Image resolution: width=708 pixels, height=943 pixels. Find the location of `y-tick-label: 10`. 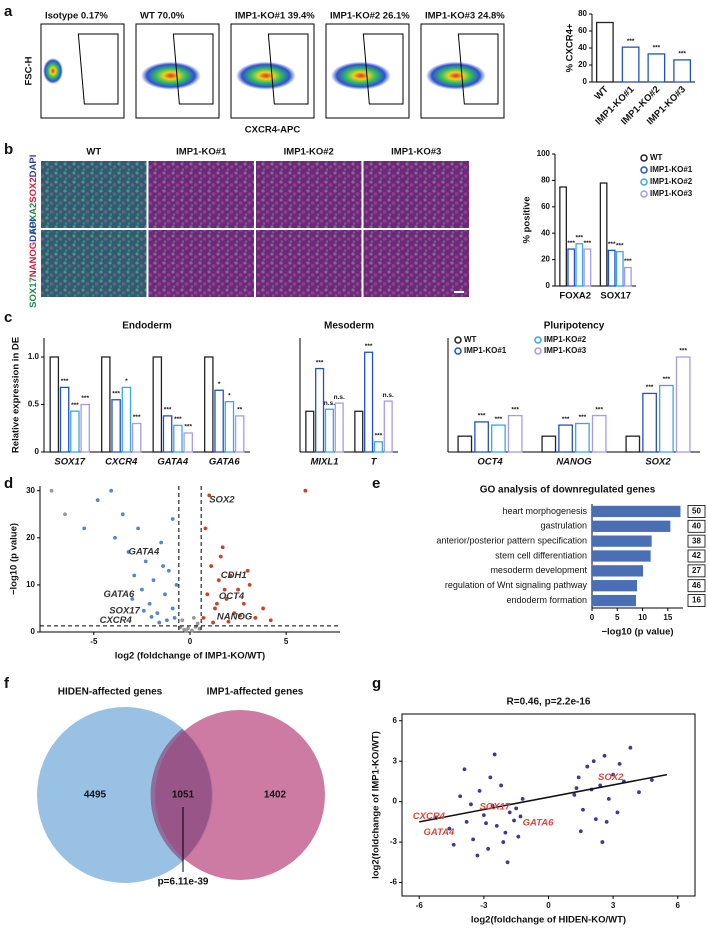

y-tick-label: 10 is located at coordinates (30, 584).